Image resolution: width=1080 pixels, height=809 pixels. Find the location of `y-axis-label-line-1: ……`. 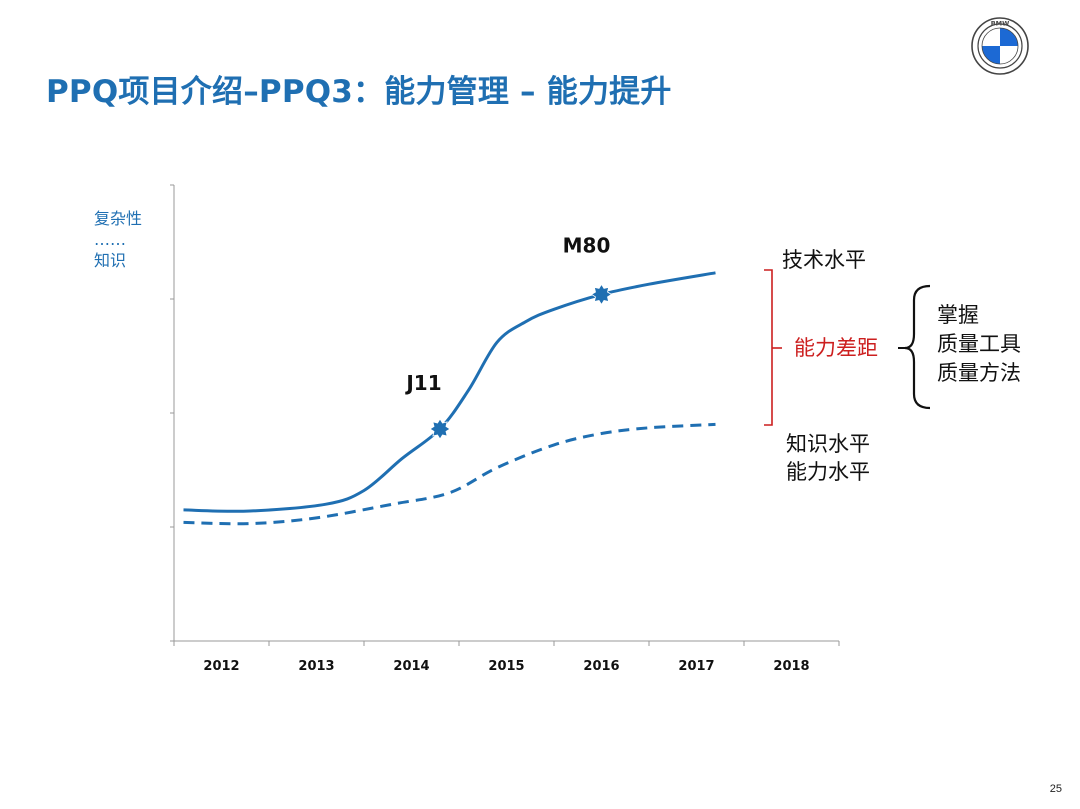

y-axis-label-line-1: …… is located at coordinates (110, 239).